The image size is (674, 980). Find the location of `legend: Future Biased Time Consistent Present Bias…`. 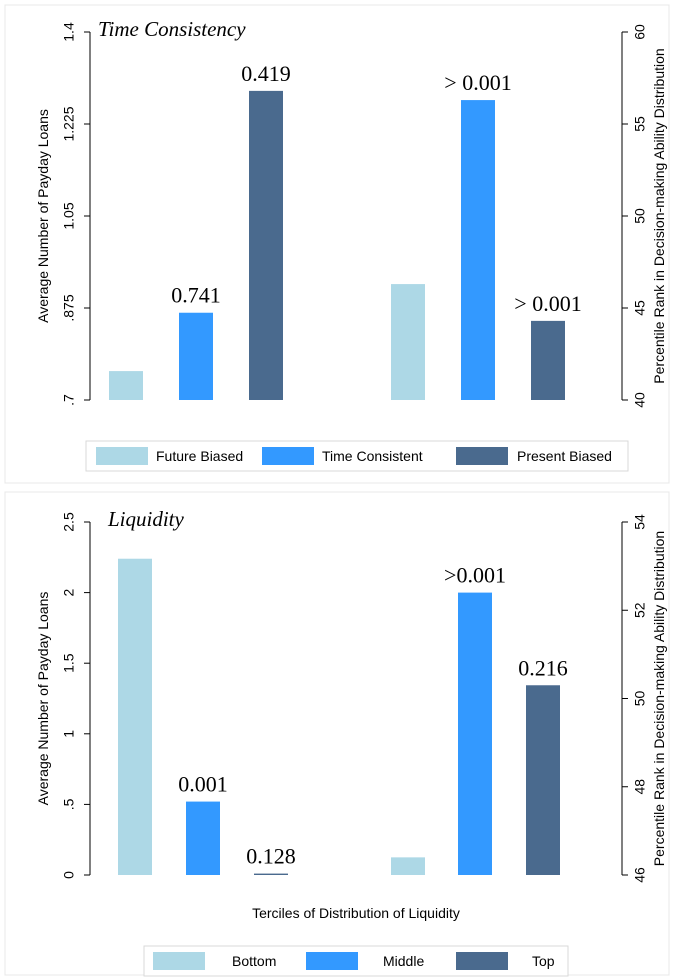

legend: Future Biased Time Consistent Present Bias… is located at coordinates (357, 456).